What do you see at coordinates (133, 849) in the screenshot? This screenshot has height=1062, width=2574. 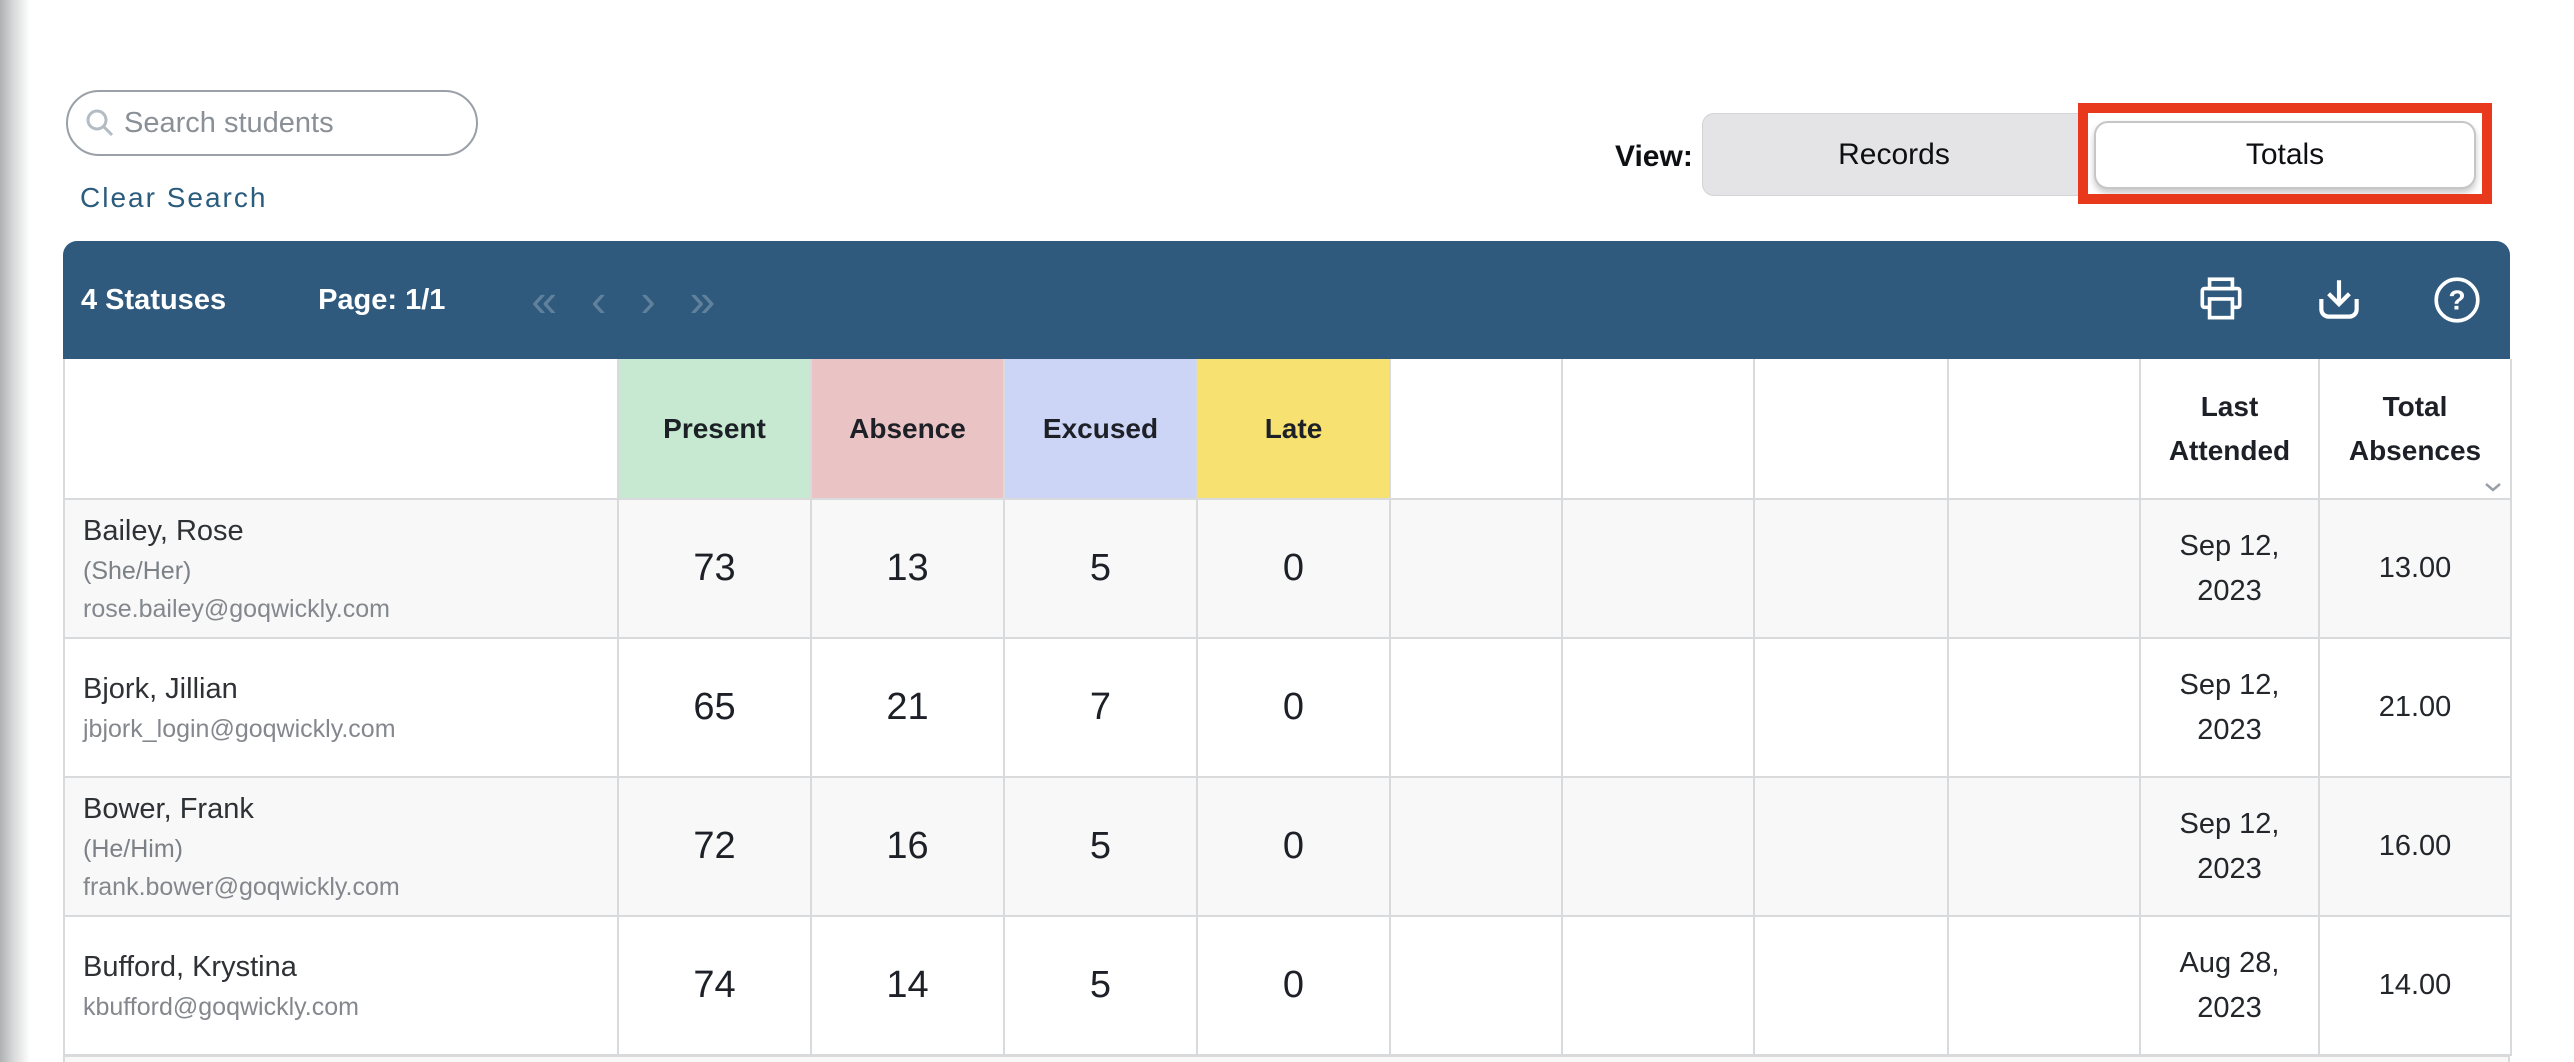 I see `student-pronouns: (He/Him)` at bounding box center [133, 849].